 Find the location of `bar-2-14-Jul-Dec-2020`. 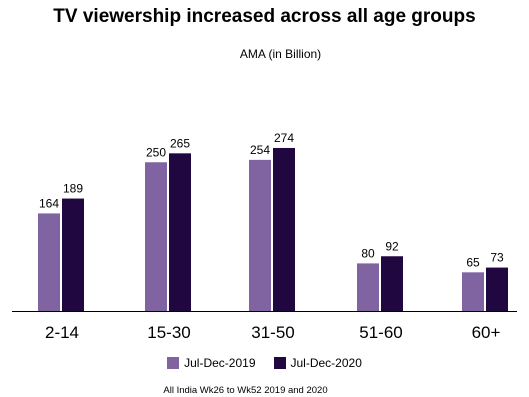

bar-2-14-Jul-Dec-2020 is located at coordinates (73, 254).